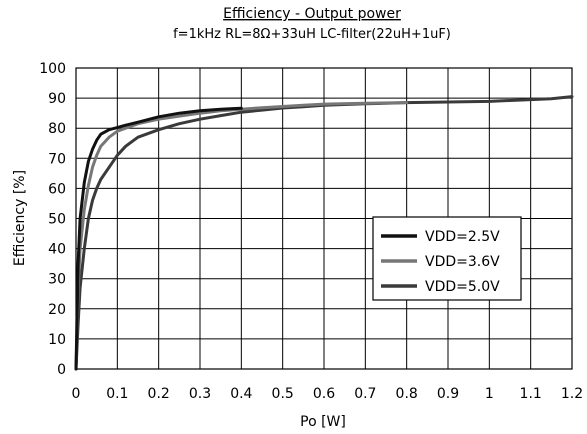 The image size is (587, 434). Describe the element at coordinates (283, 394) in the screenshot. I see `x-tick-label: 0.5` at that location.